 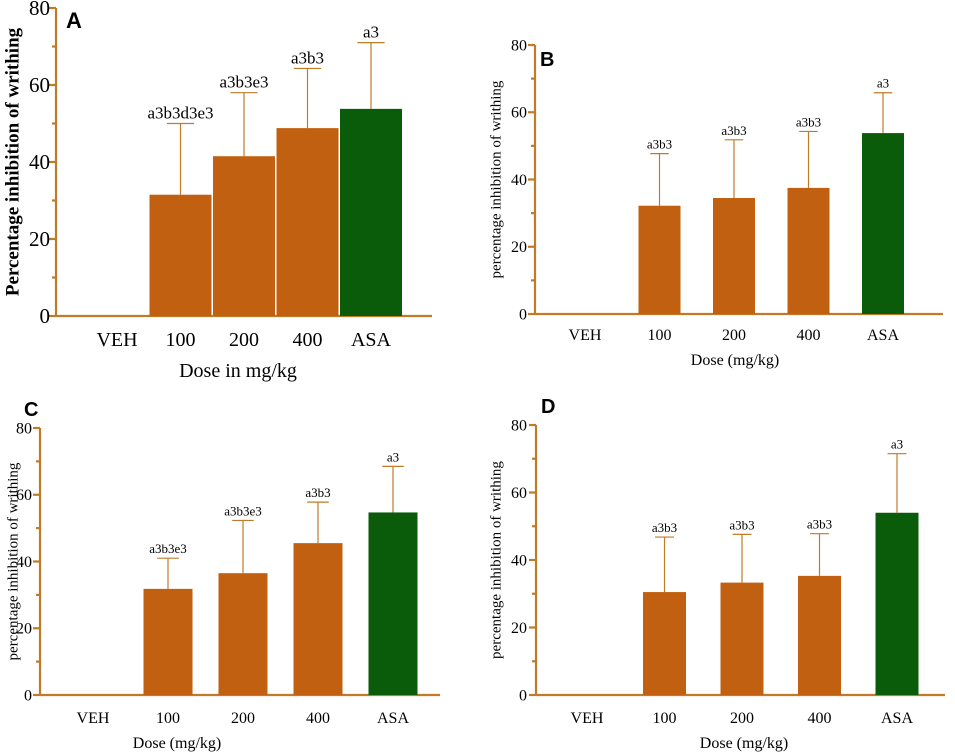 I want to click on significance-label: a3b3d3e3, so click(x=180, y=113).